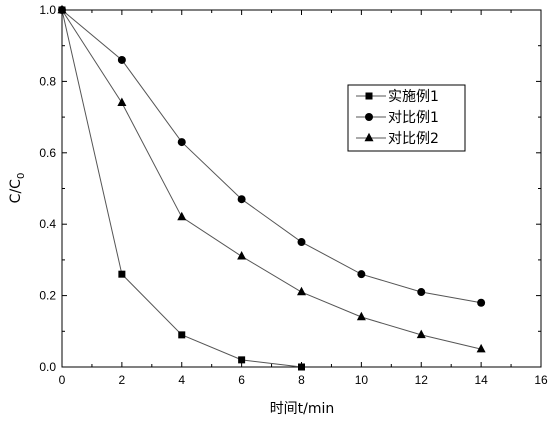  I want to click on x-tick-label: 2, so click(122, 380).